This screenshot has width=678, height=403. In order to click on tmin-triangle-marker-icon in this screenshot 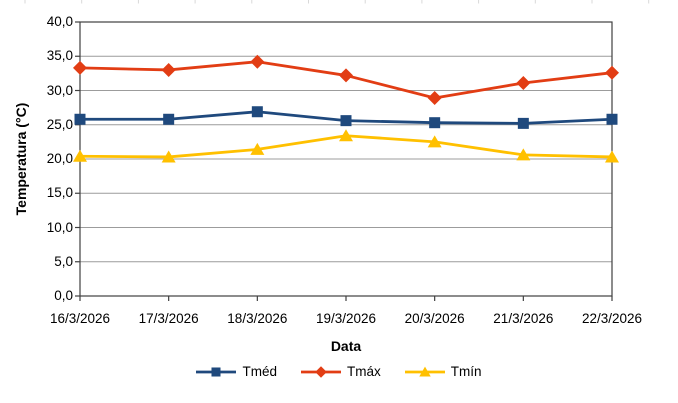, I will do `click(424, 371)`.